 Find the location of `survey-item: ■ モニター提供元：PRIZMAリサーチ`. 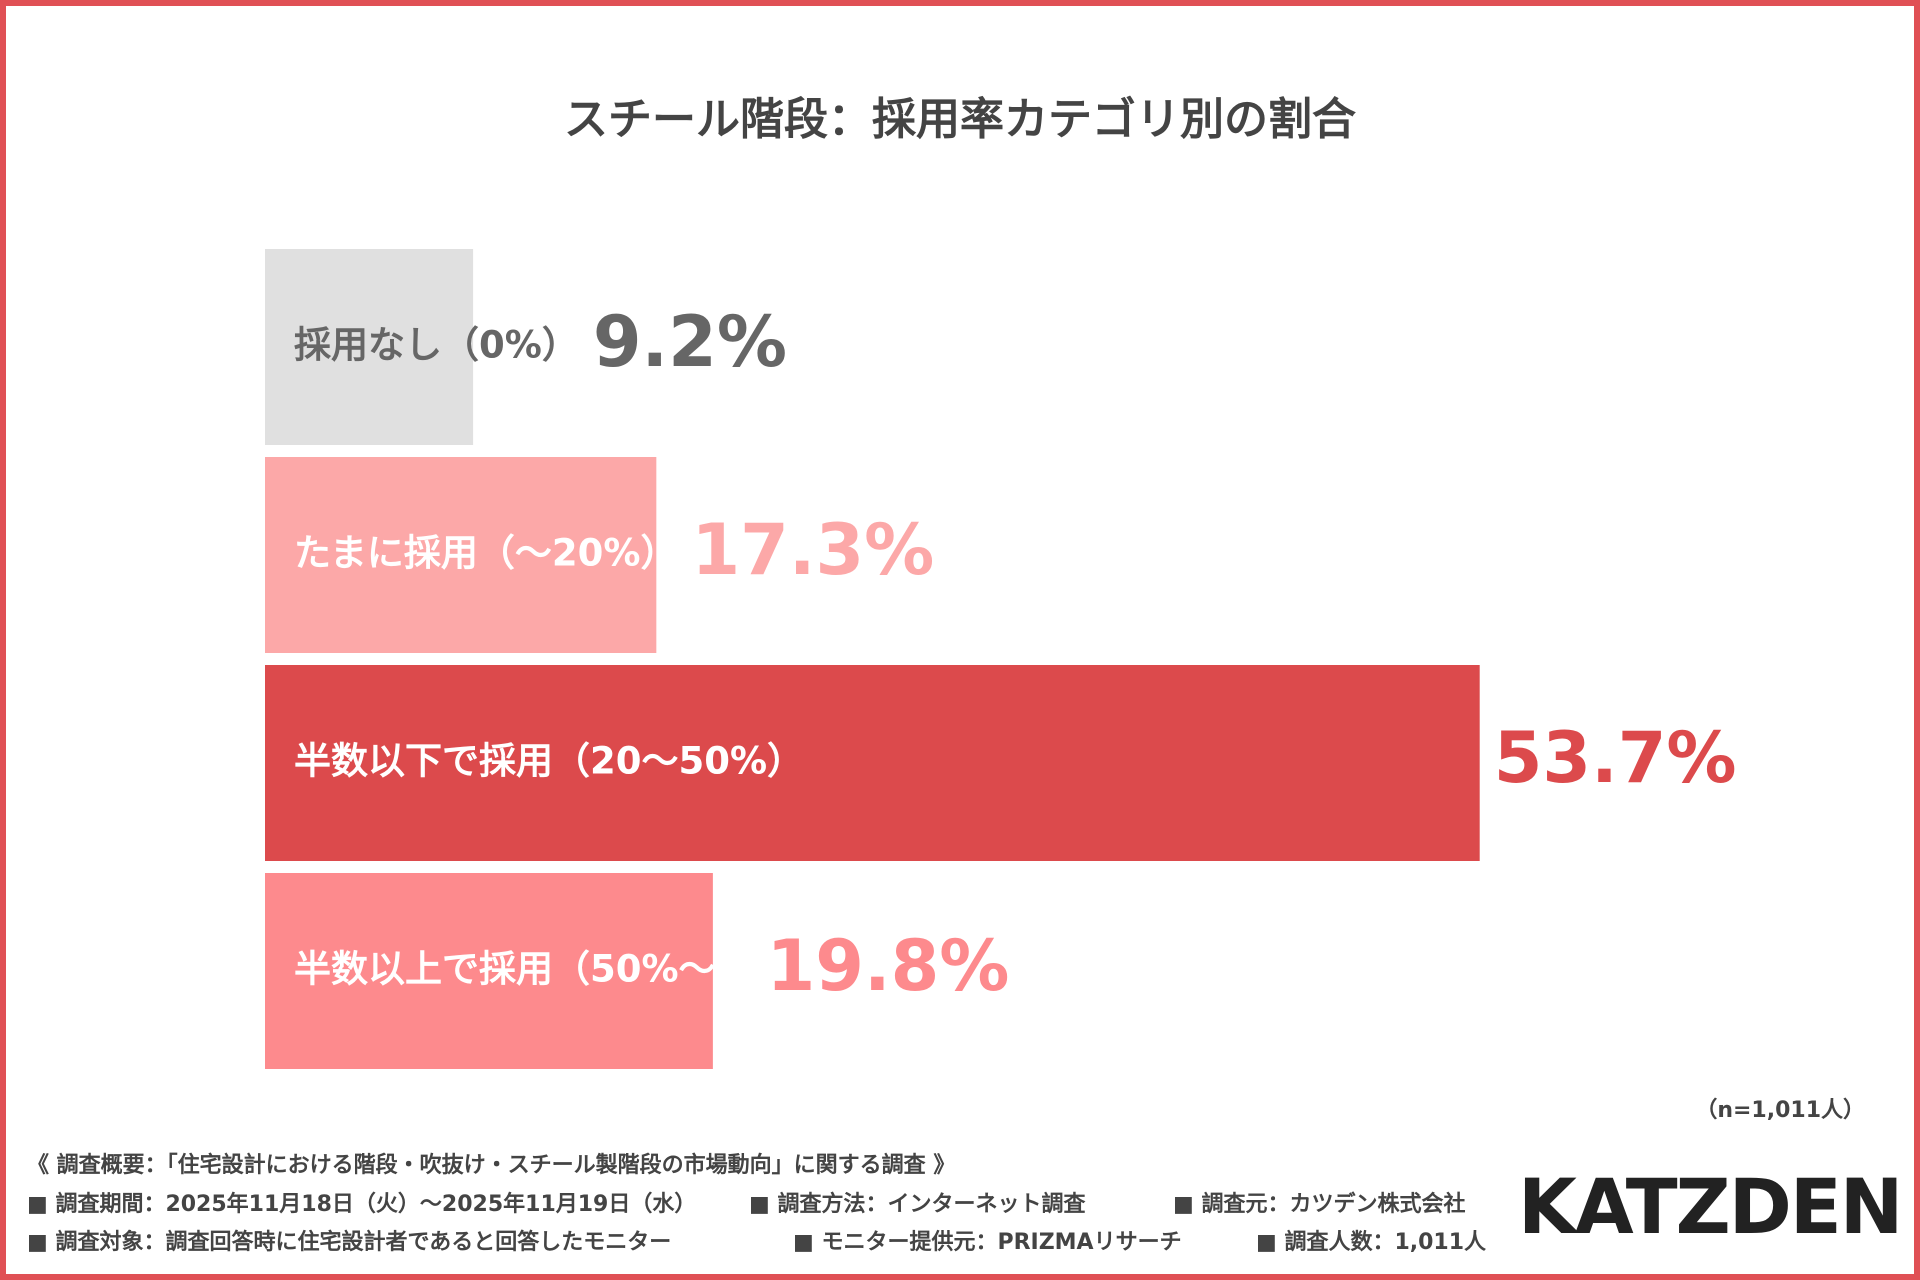

survey-item: ■ モニター提供元：PRIZMAリサーチ is located at coordinates (987, 1242).